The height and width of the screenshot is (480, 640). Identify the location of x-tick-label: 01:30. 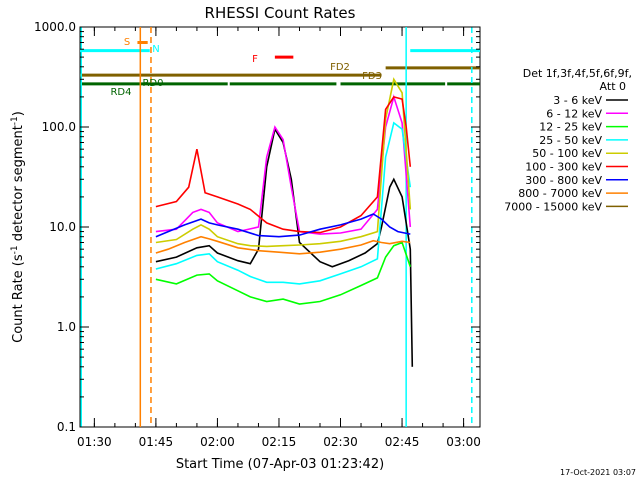
(94, 442).